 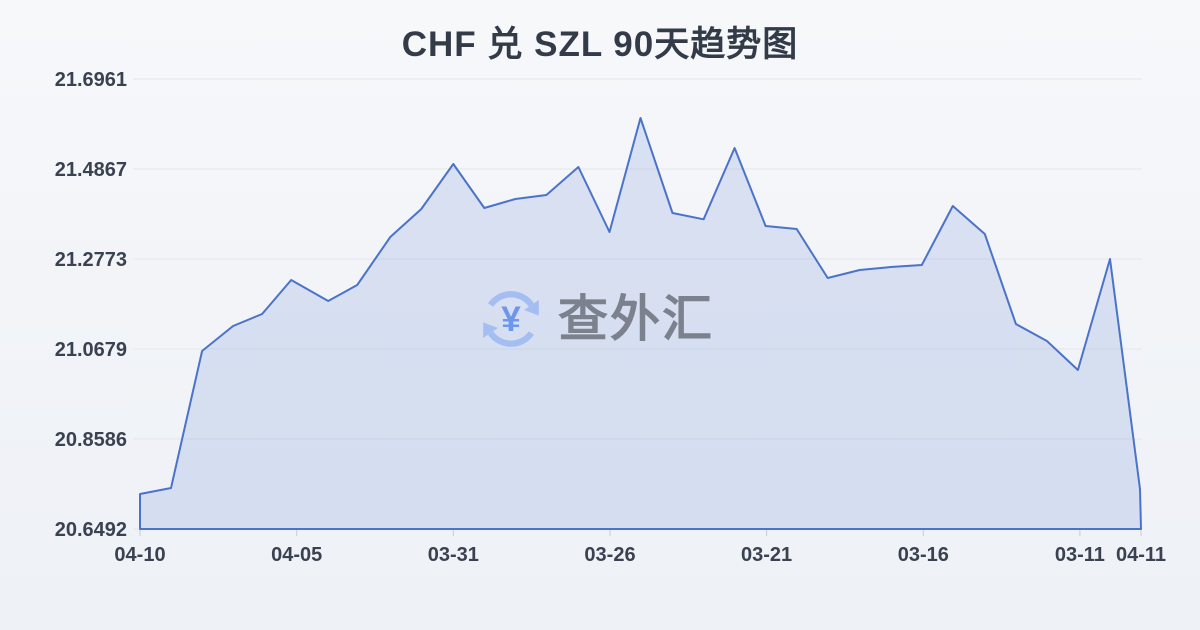 I want to click on y-axis-label: 20.8586, so click(x=91, y=440).